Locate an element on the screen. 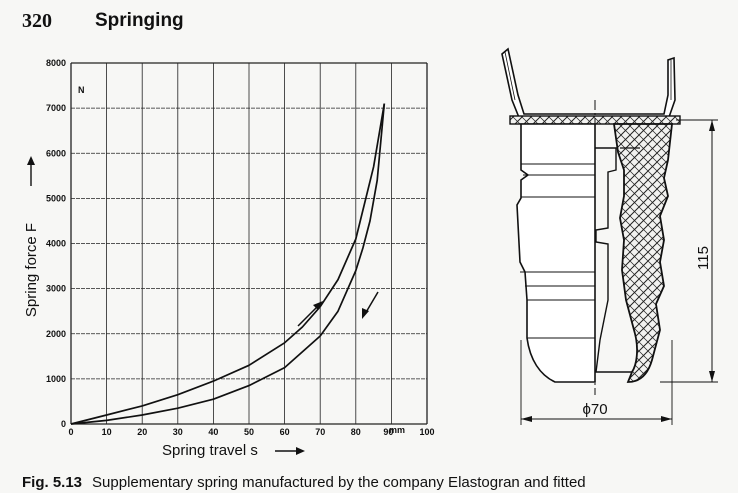 The width and height of the screenshot is (738, 493). diameter-dimension-label: ϕ70 is located at coordinates (594, 409).